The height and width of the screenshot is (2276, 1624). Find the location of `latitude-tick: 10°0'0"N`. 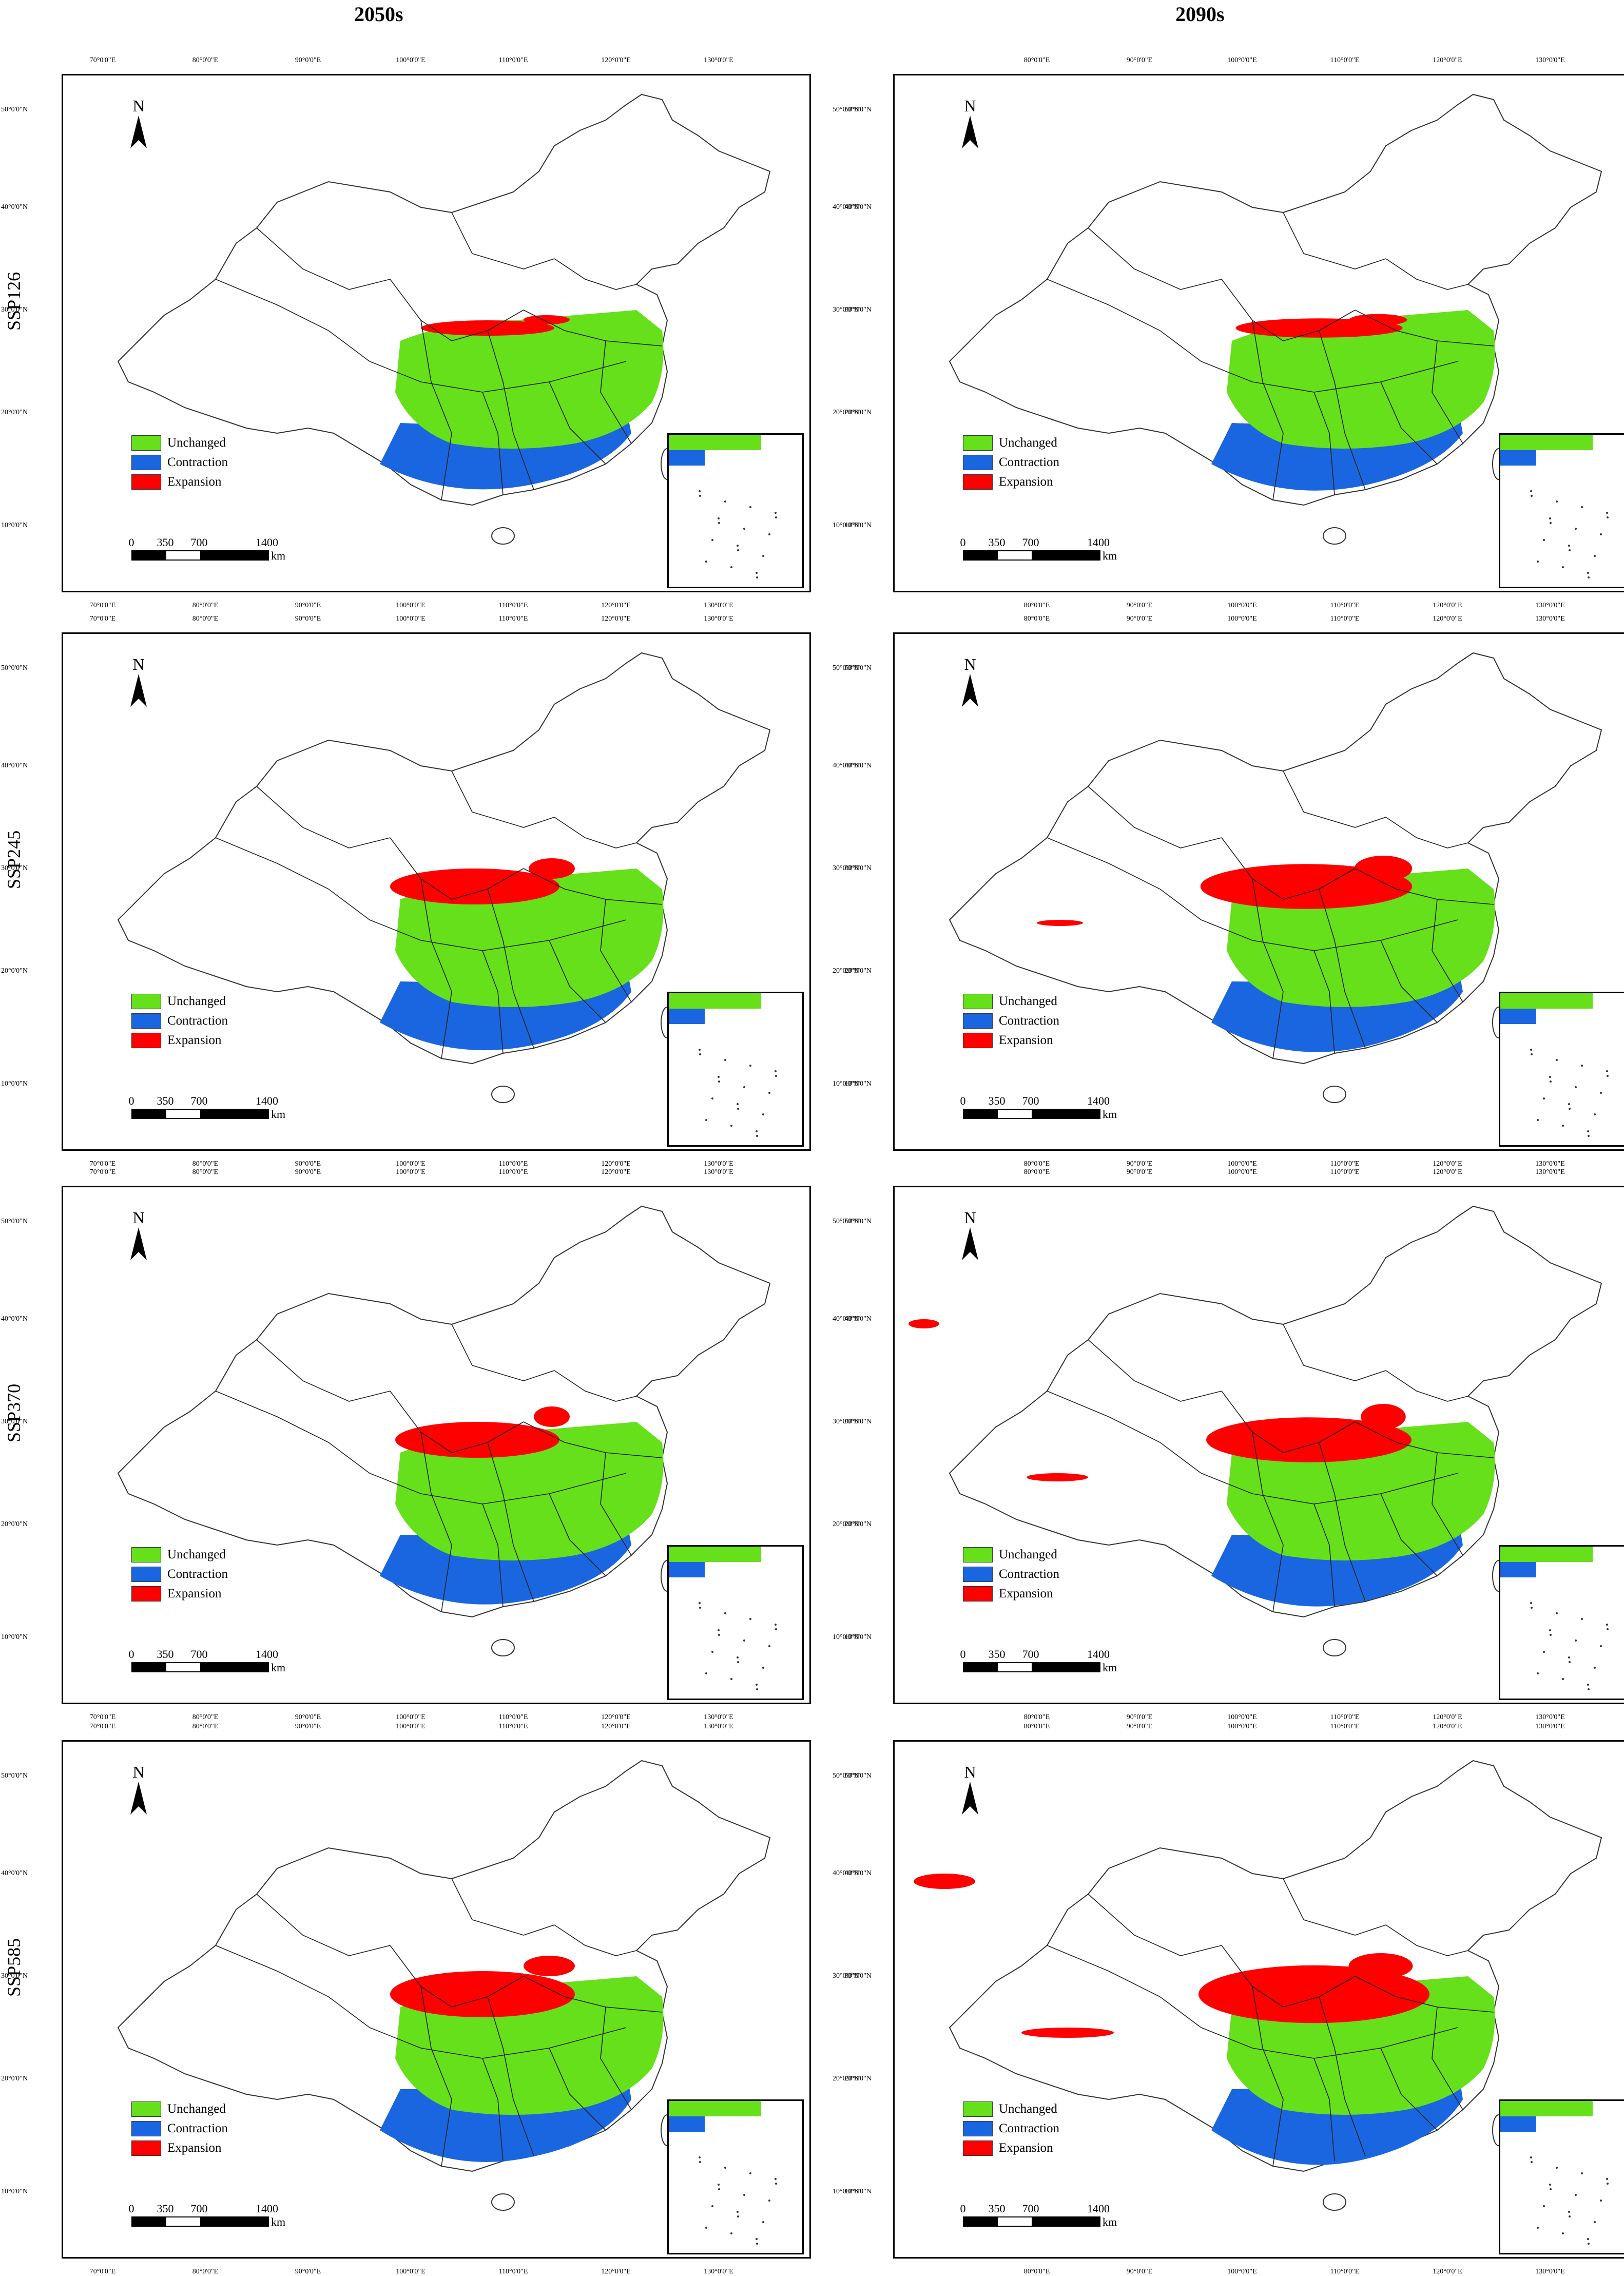

latitude-tick: 10°0'0"N is located at coordinates (14, 1637).